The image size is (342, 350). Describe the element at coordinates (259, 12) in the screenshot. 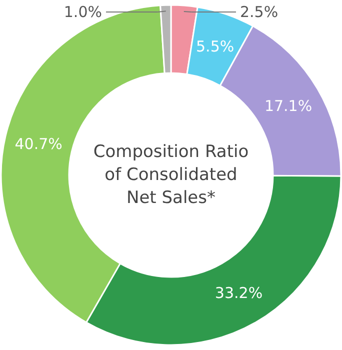

I see `data-label: 2.5%` at that location.